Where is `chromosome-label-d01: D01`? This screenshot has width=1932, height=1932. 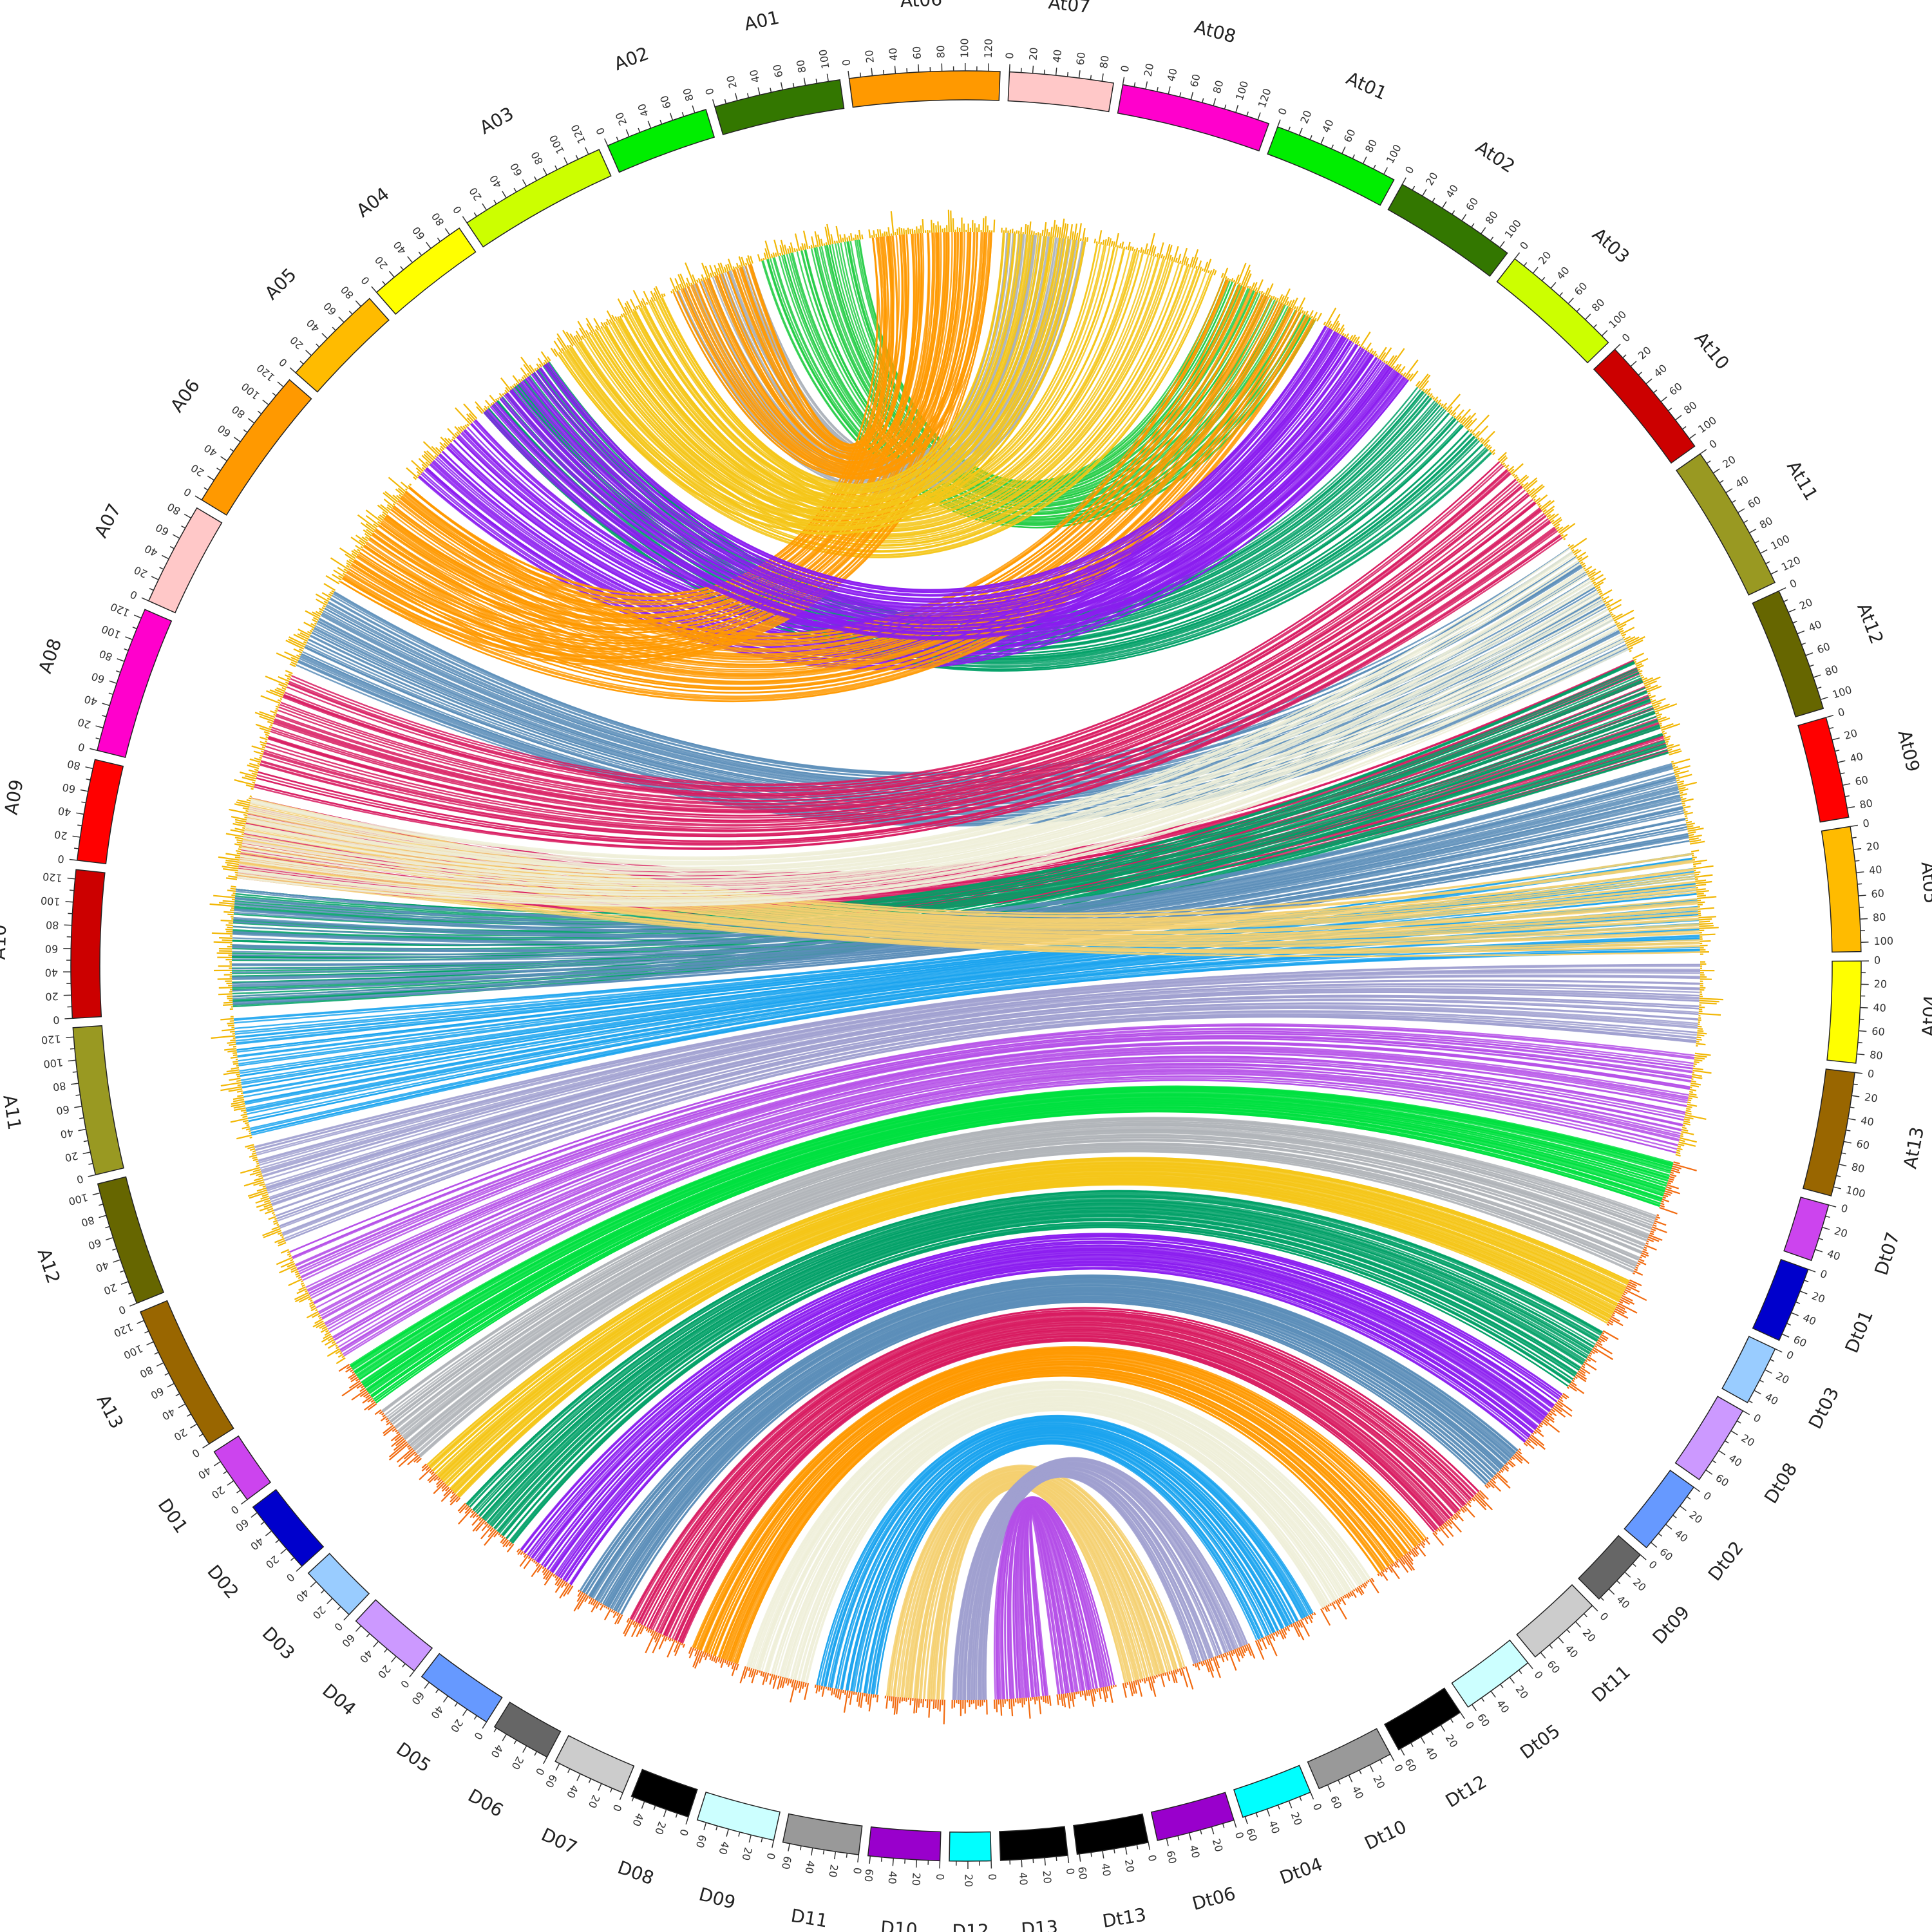
chromosome-label-d01: D01 is located at coordinates (174, 1516).